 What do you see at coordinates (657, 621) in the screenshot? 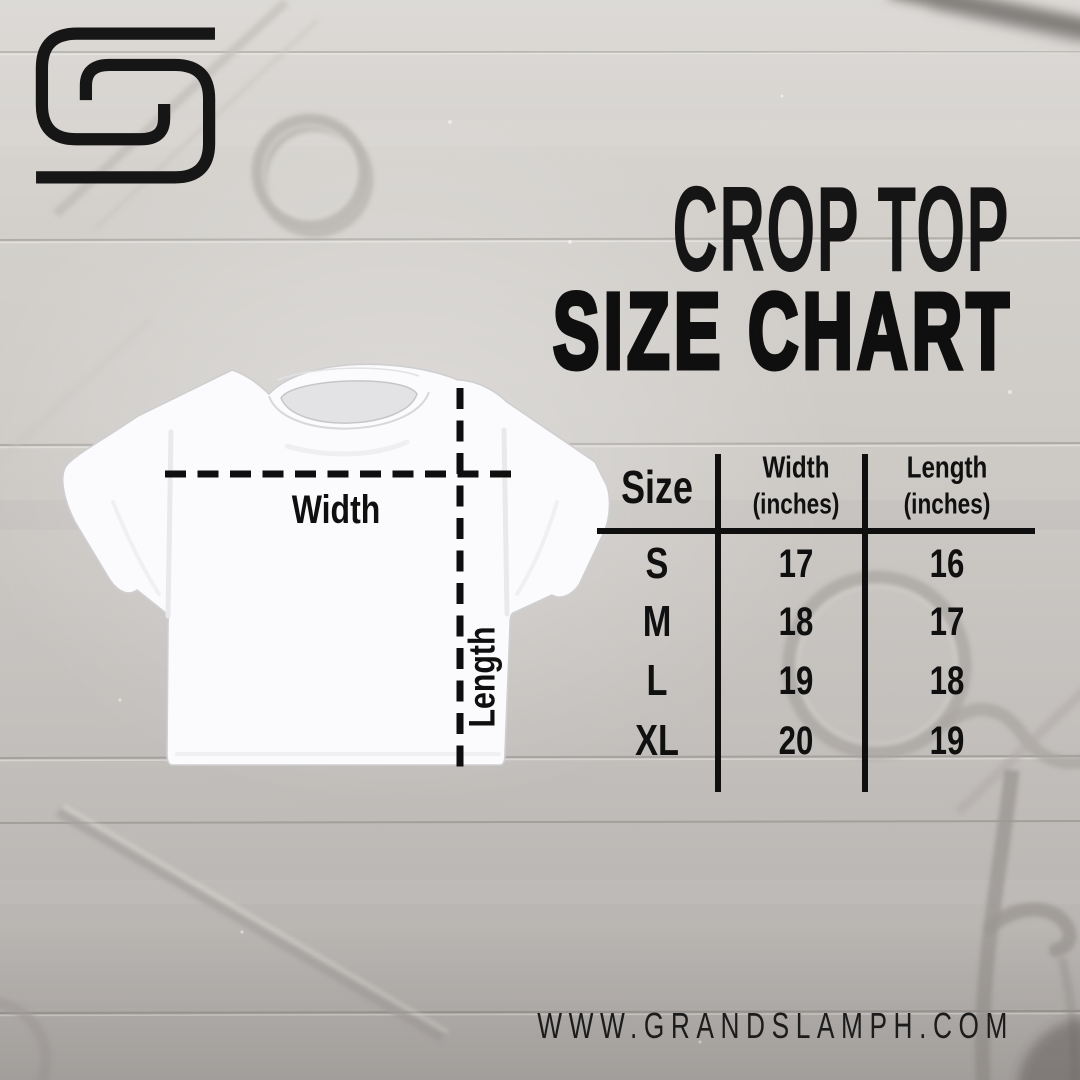
I see `table-row-m-size: M` at bounding box center [657, 621].